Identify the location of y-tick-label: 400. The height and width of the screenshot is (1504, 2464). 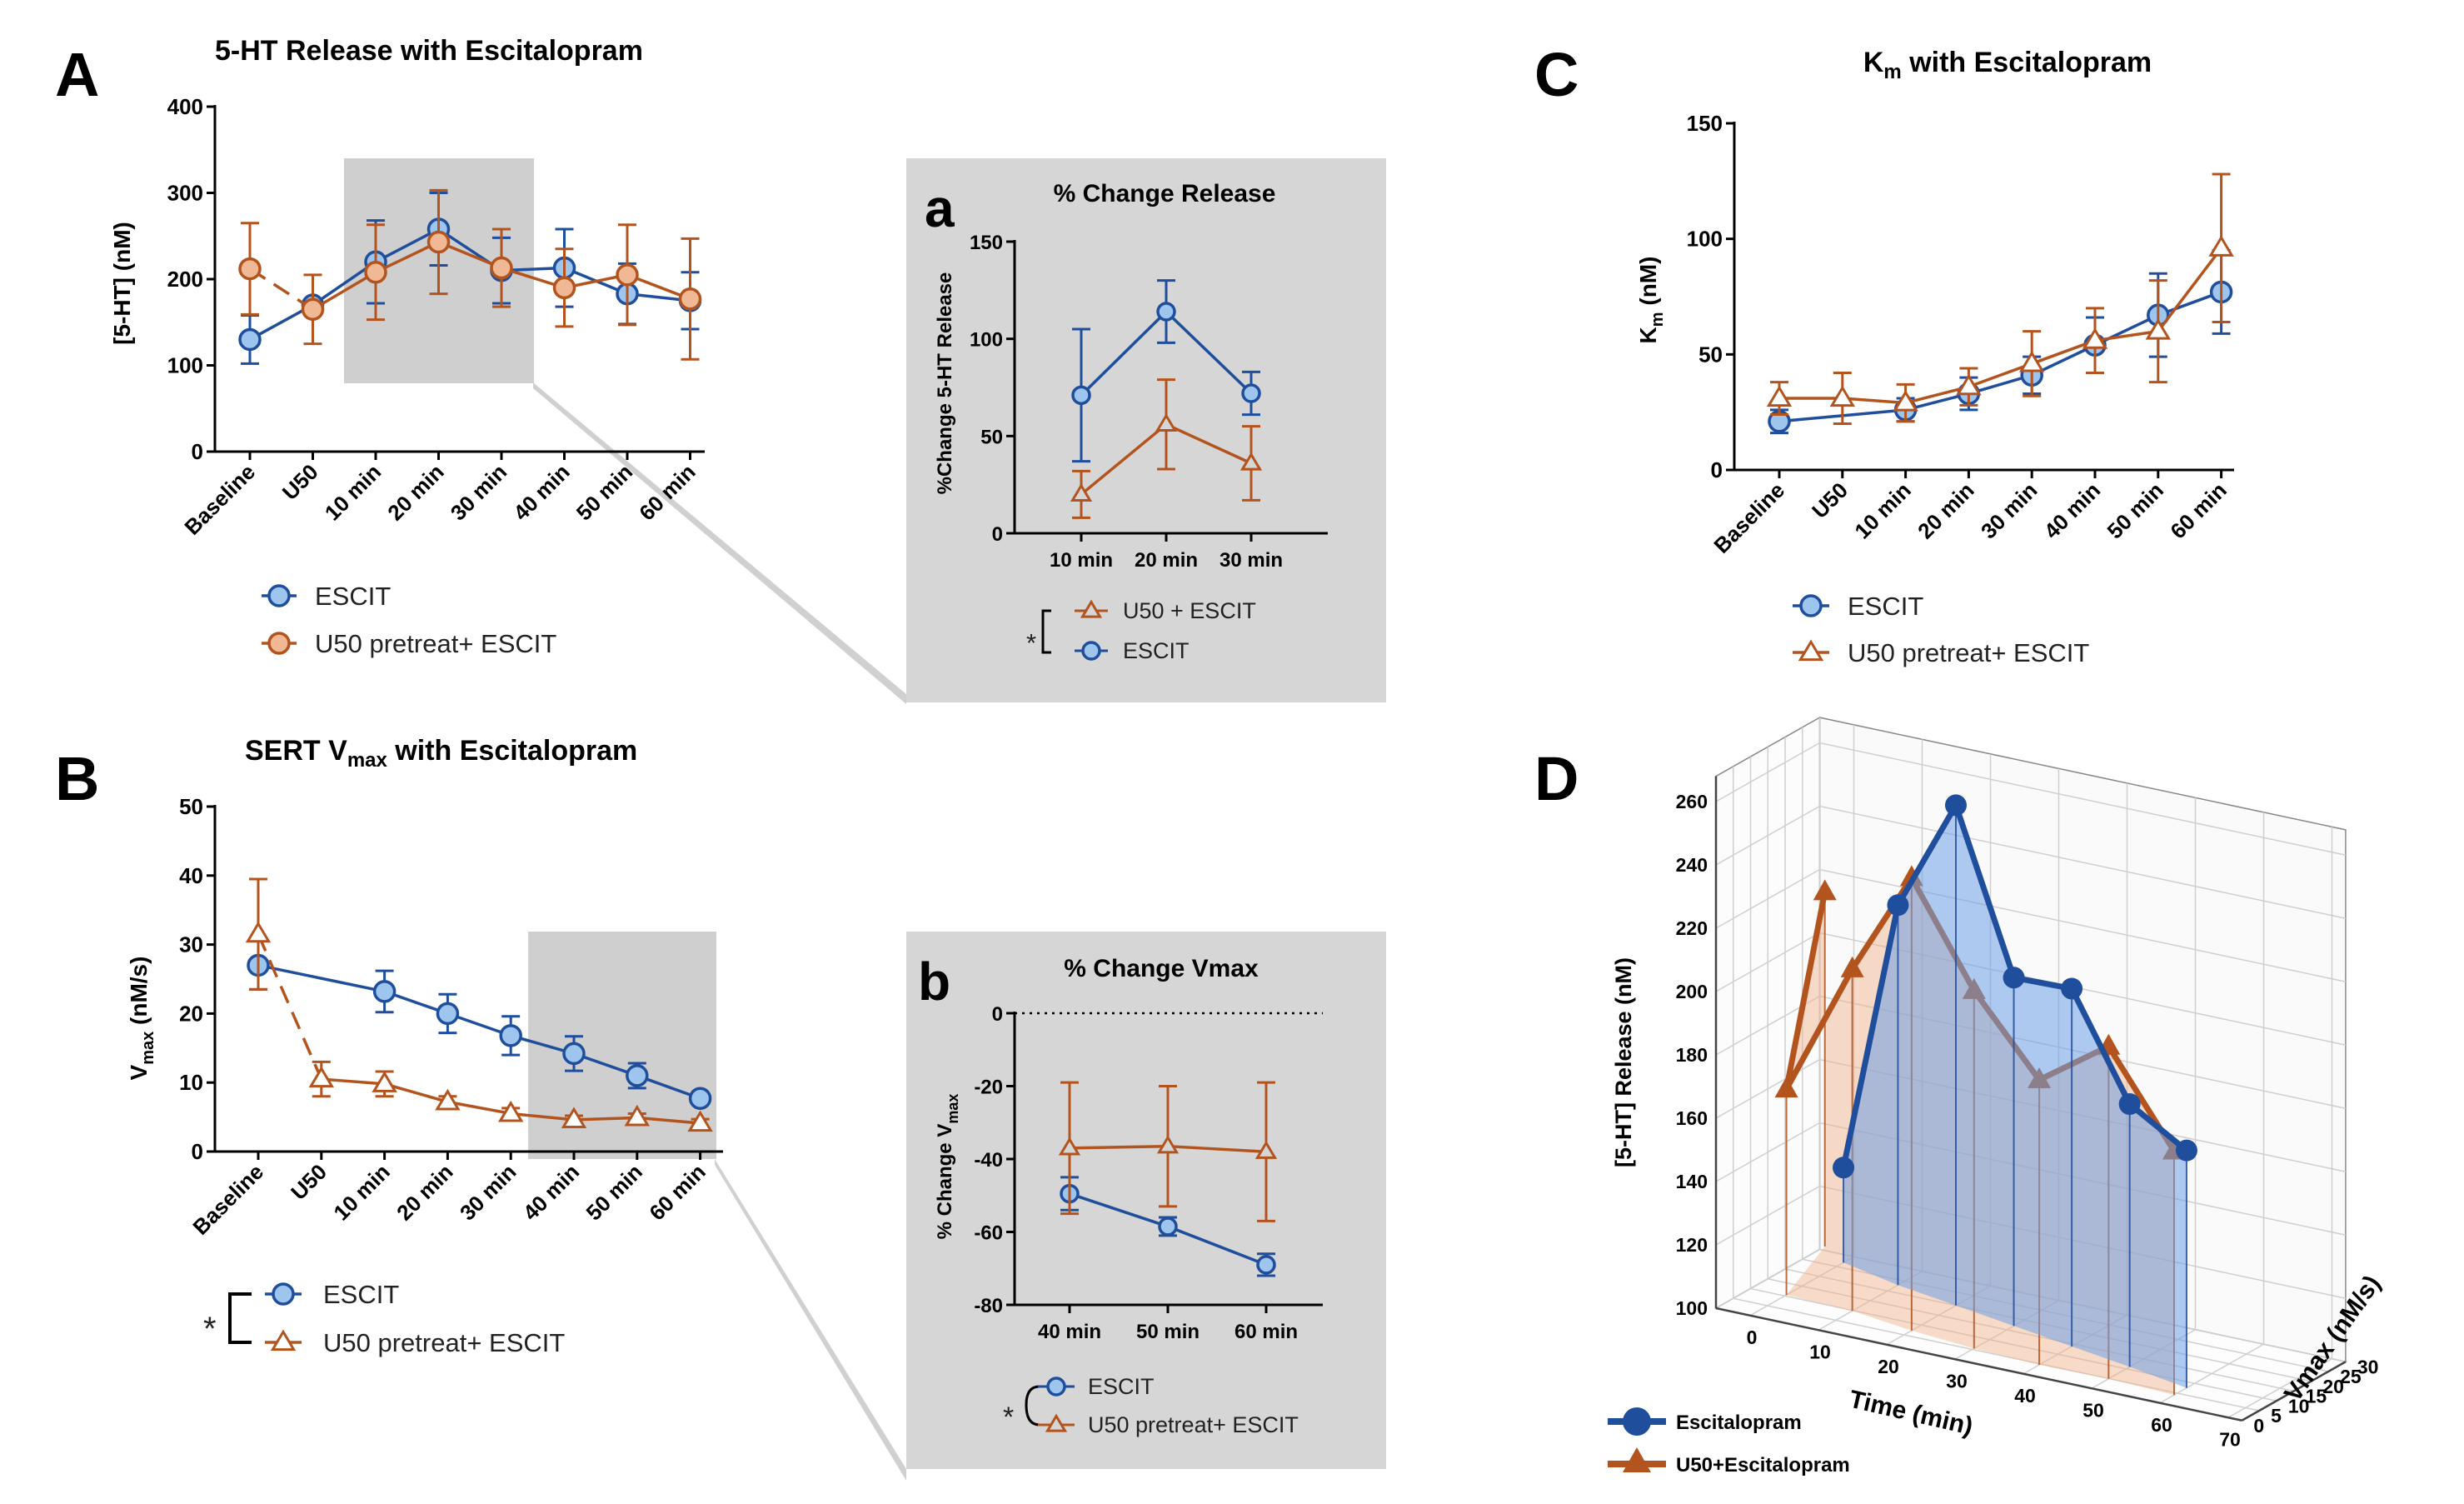
(185, 106).